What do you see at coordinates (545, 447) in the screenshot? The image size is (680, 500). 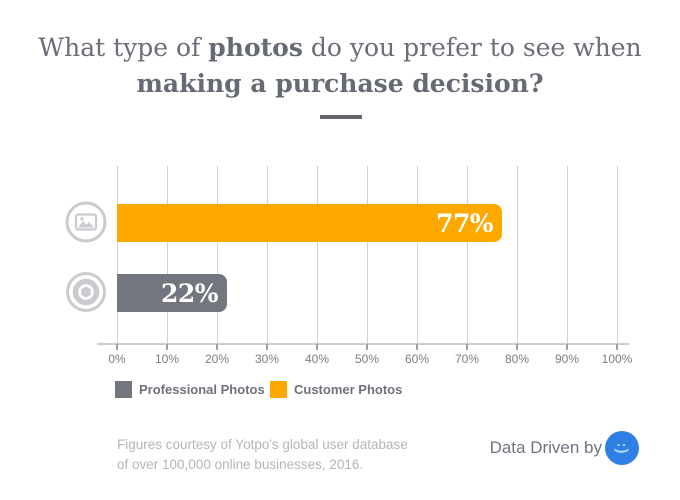 I see `data-driven-credit: Data Driven by` at bounding box center [545, 447].